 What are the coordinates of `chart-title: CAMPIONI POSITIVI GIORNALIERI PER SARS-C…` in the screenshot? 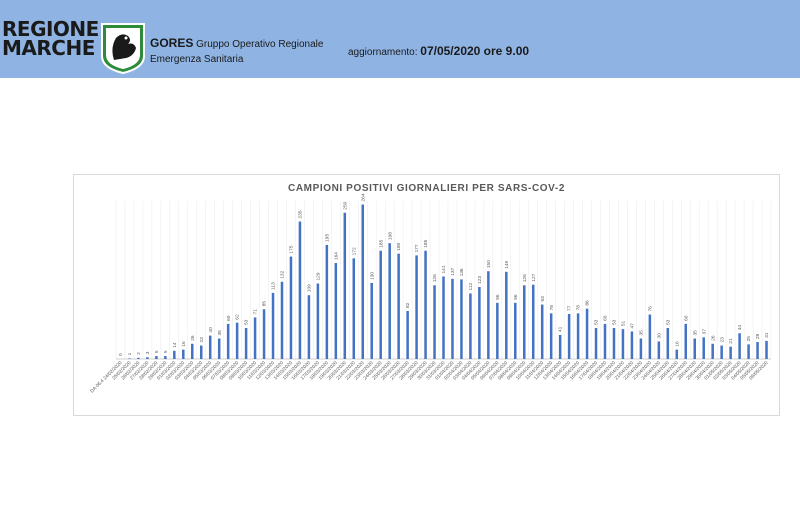 It's located at (426, 188).